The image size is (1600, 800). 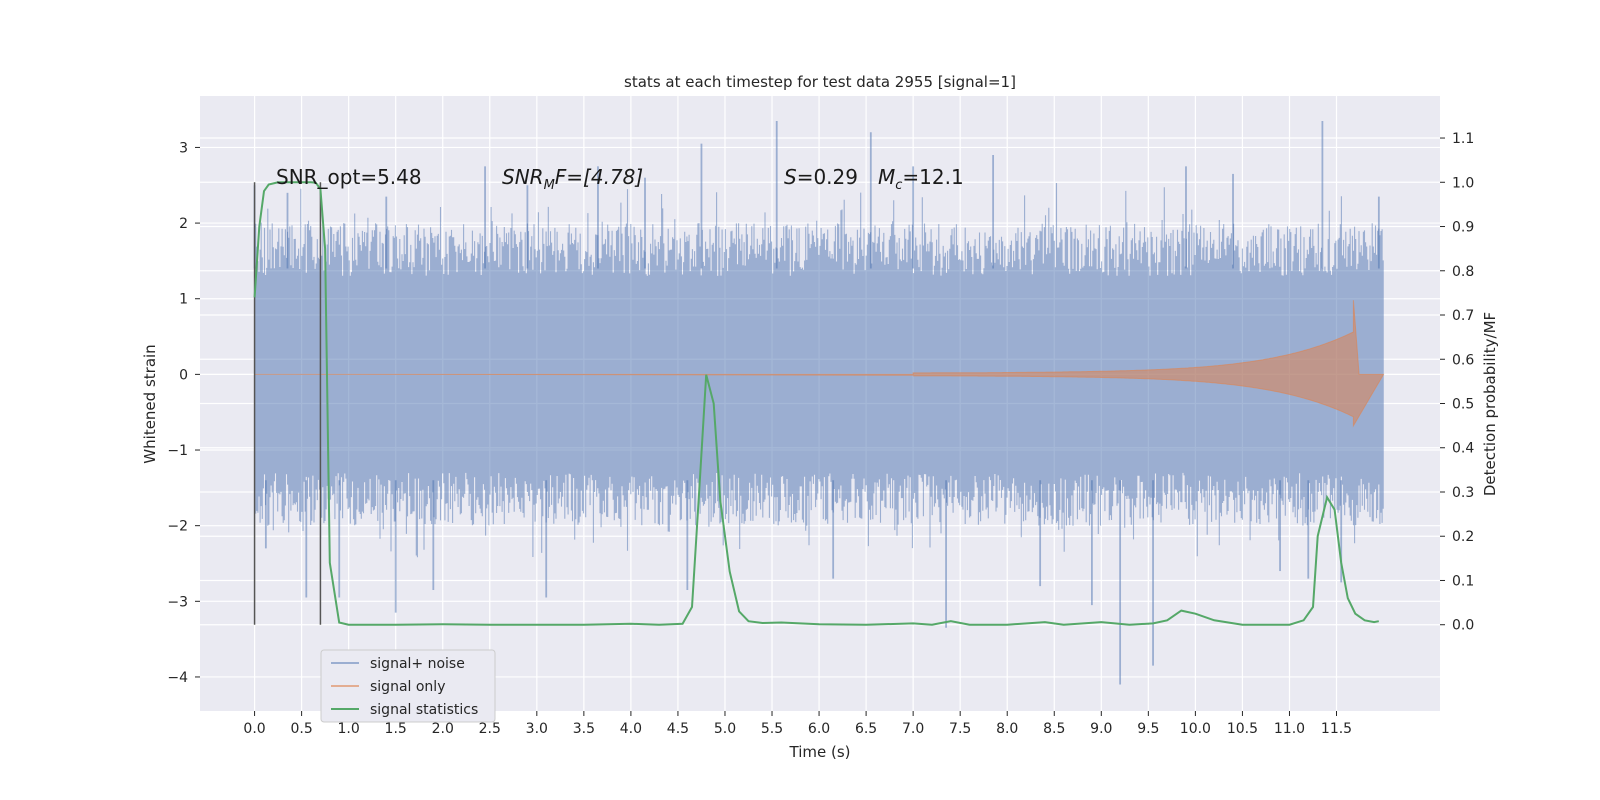 I want to click on y-tick-label: −1, so click(x=177, y=451).